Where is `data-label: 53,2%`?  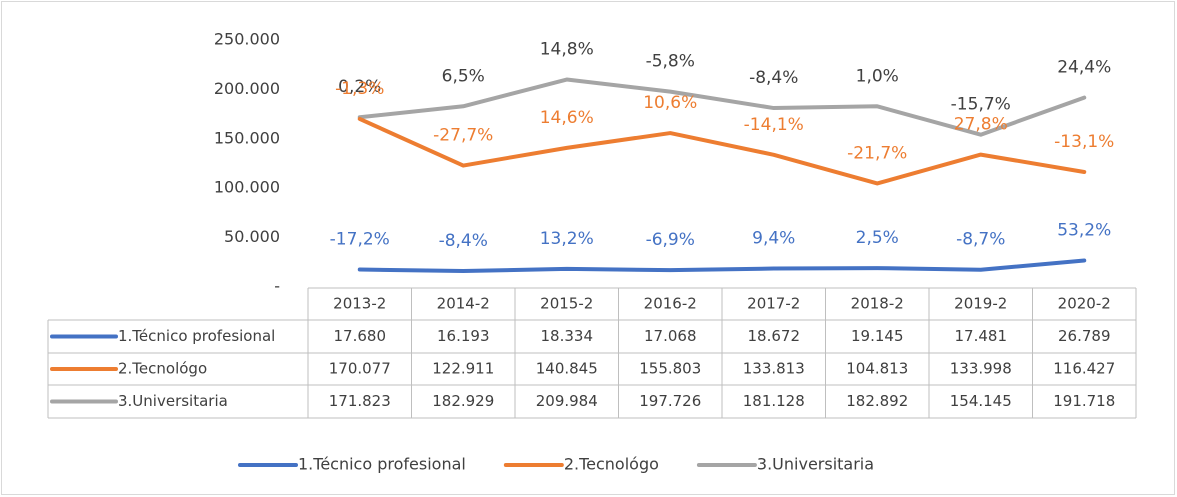 data-label: 53,2% is located at coordinates (1084, 231).